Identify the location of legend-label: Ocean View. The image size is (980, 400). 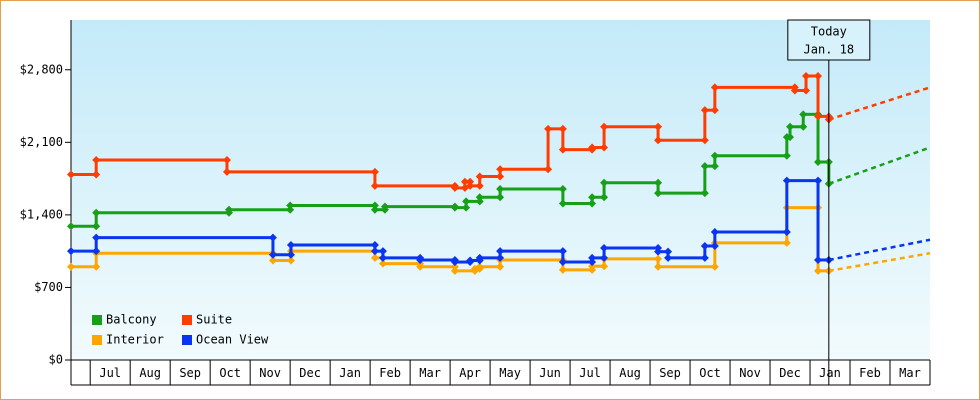
(232, 340).